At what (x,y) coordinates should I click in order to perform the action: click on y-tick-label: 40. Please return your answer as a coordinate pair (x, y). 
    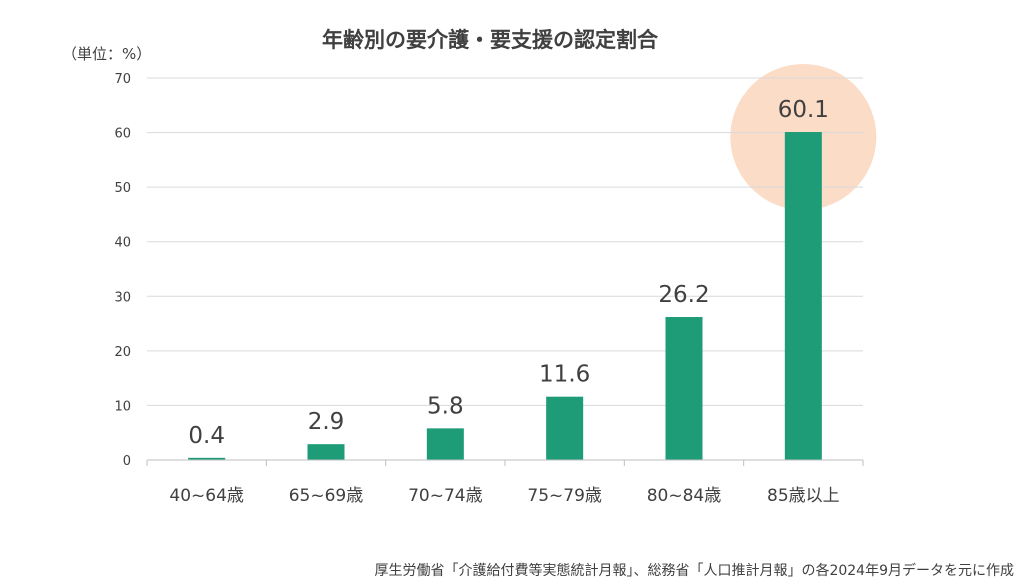
    Looking at the image, I should click on (122, 243).